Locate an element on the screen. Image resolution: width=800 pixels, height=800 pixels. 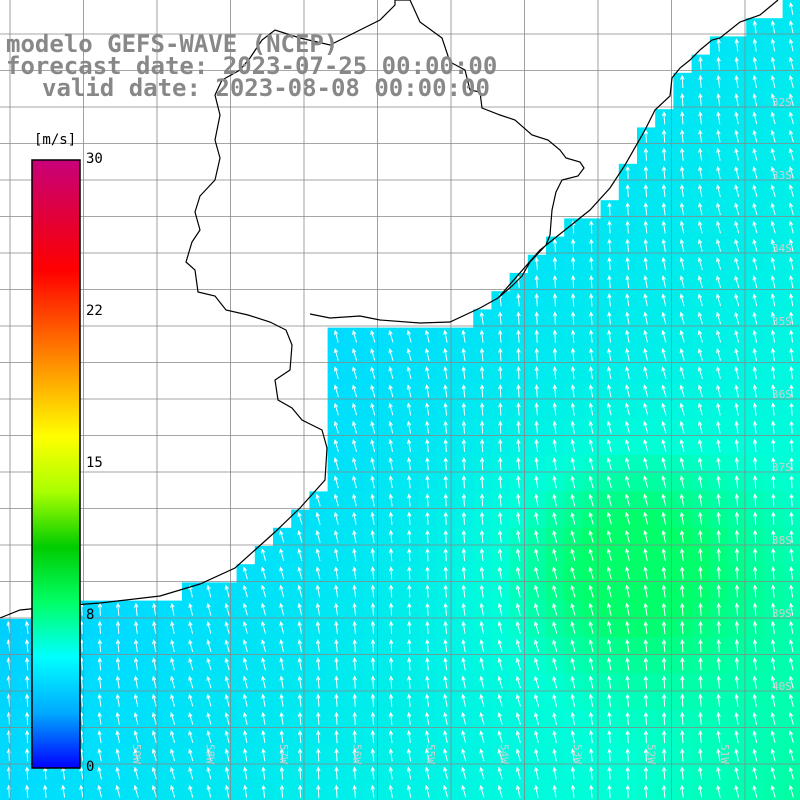
longitude-label: 51W is located at coordinates (724, 754).